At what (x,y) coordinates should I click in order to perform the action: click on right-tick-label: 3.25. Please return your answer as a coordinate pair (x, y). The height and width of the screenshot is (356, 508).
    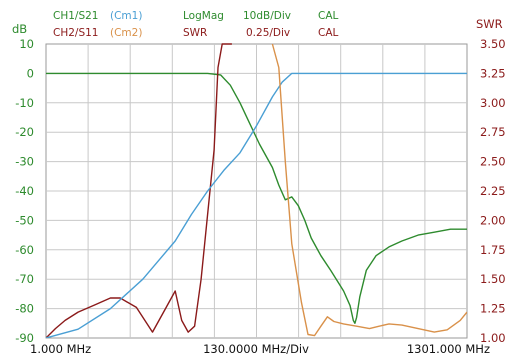
    Looking at the image, I should click on (493, 73).